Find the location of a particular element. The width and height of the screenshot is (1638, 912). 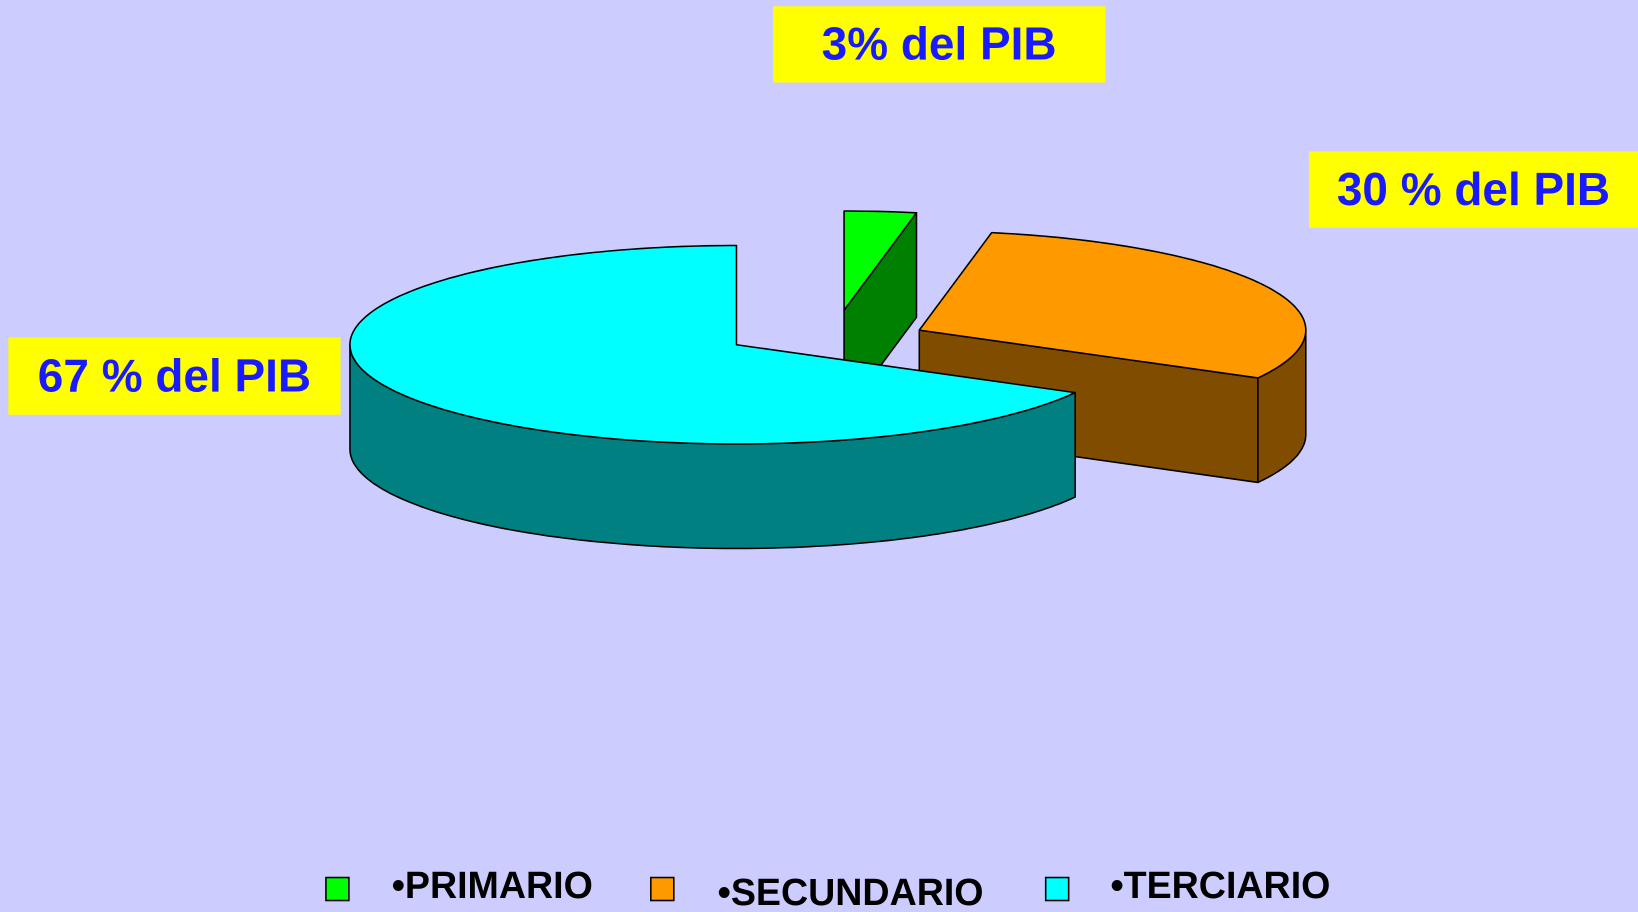

legend-label: •PRIMARIO is located at coordinates (492, 885).